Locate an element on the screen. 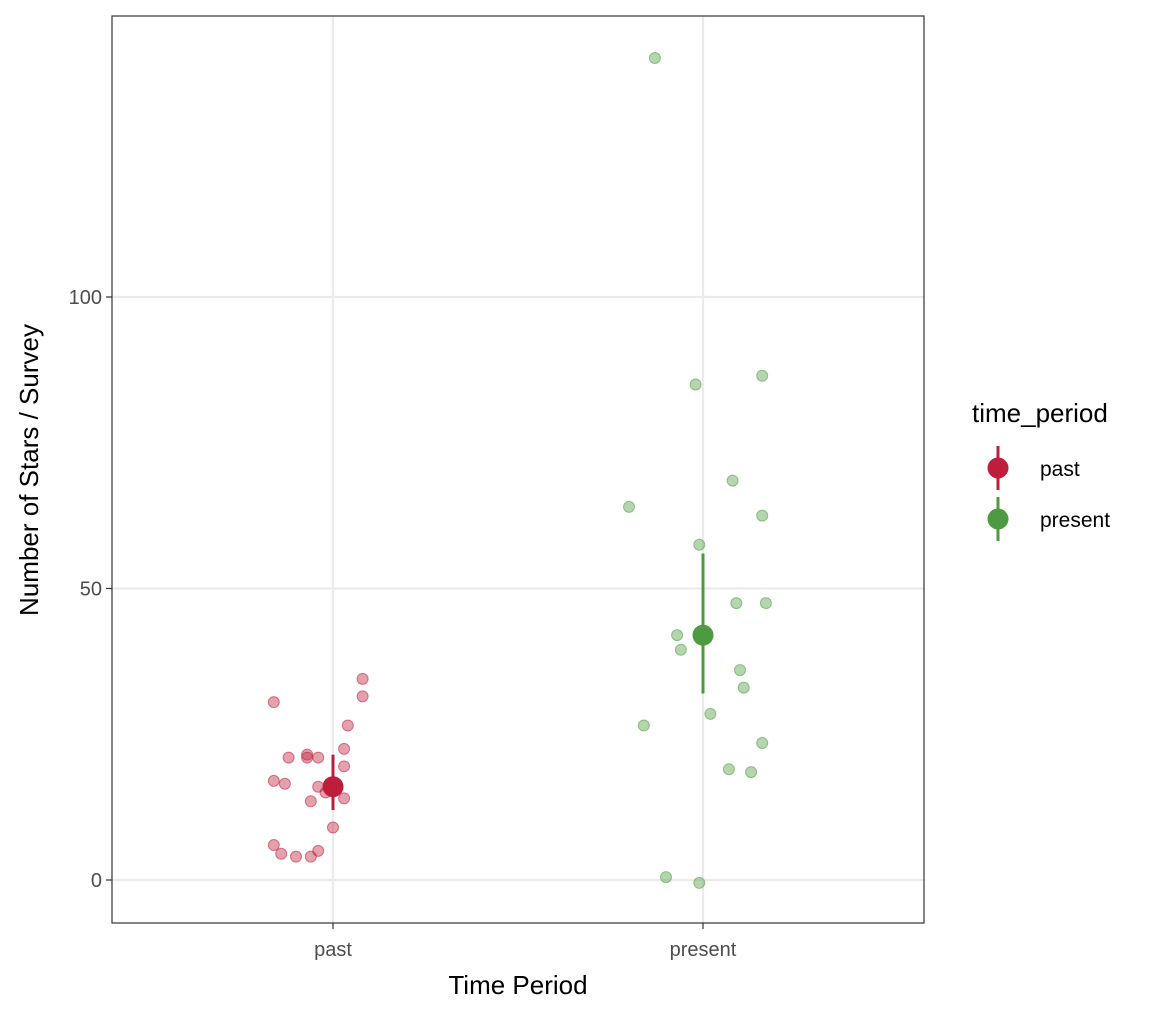  legend-title: time_period is located at coordinates (1040, 413).